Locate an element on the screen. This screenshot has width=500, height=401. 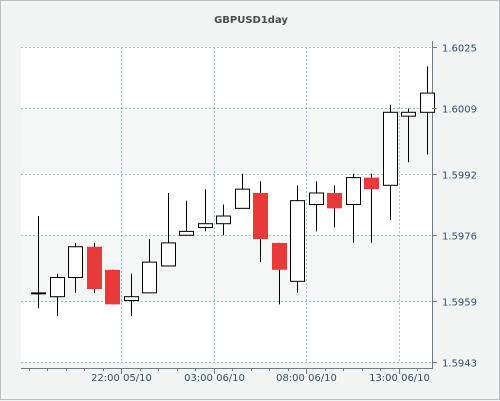
y-tick-label: 1.5976 is located at coordinates (459, 237).